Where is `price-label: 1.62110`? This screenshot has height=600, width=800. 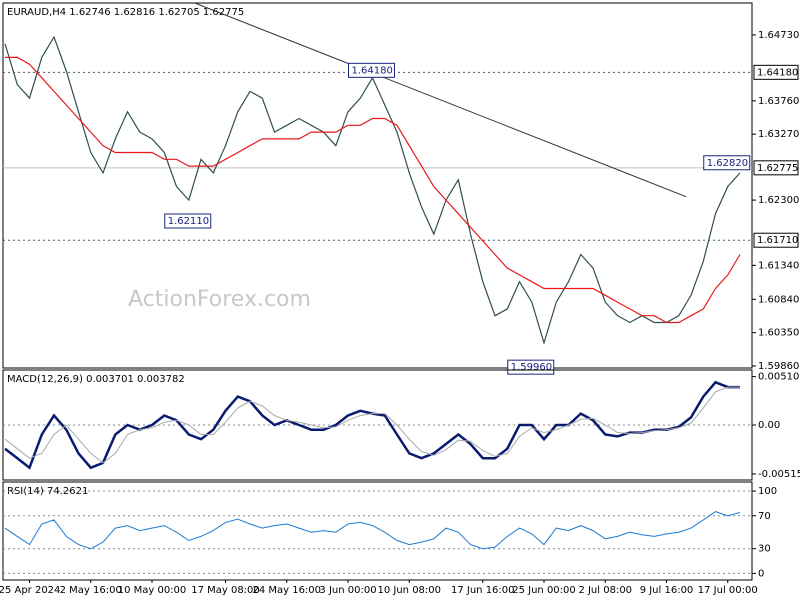 price-label: 1.62110 is located at coordinates (188, 221).